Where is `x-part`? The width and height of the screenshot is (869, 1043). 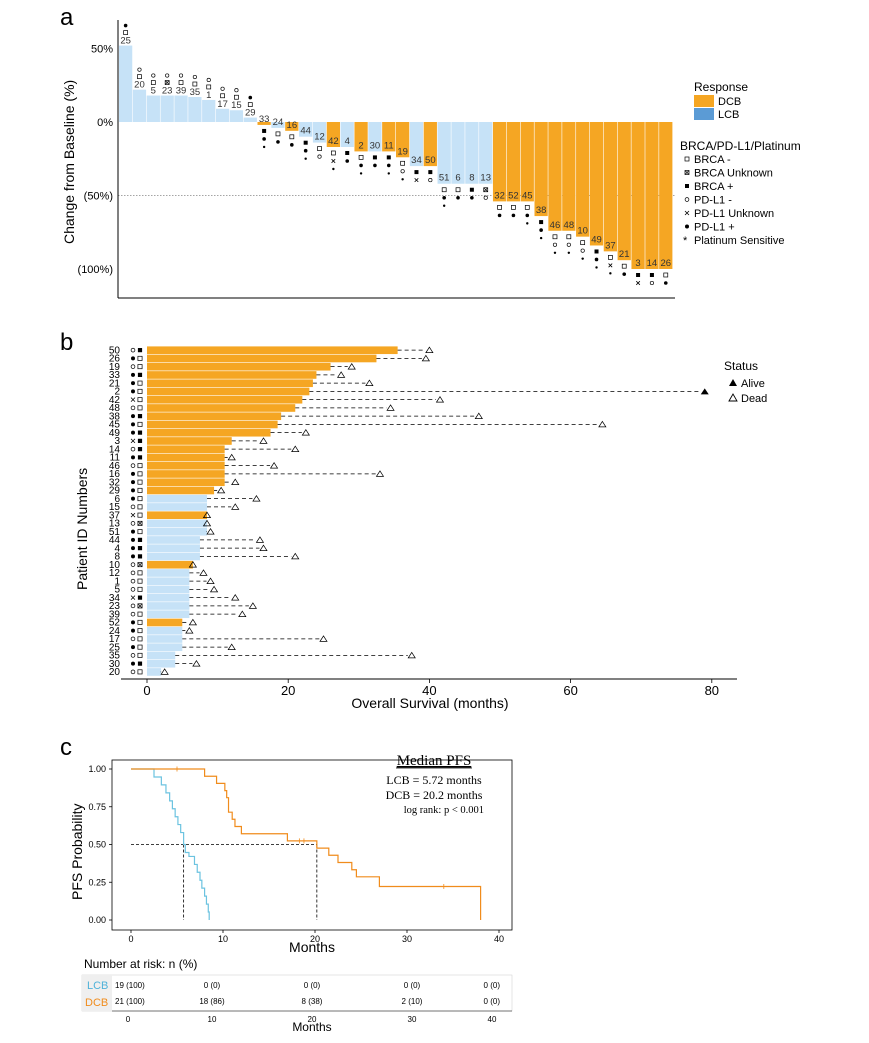 x-part is located at coordinates (167, 82).